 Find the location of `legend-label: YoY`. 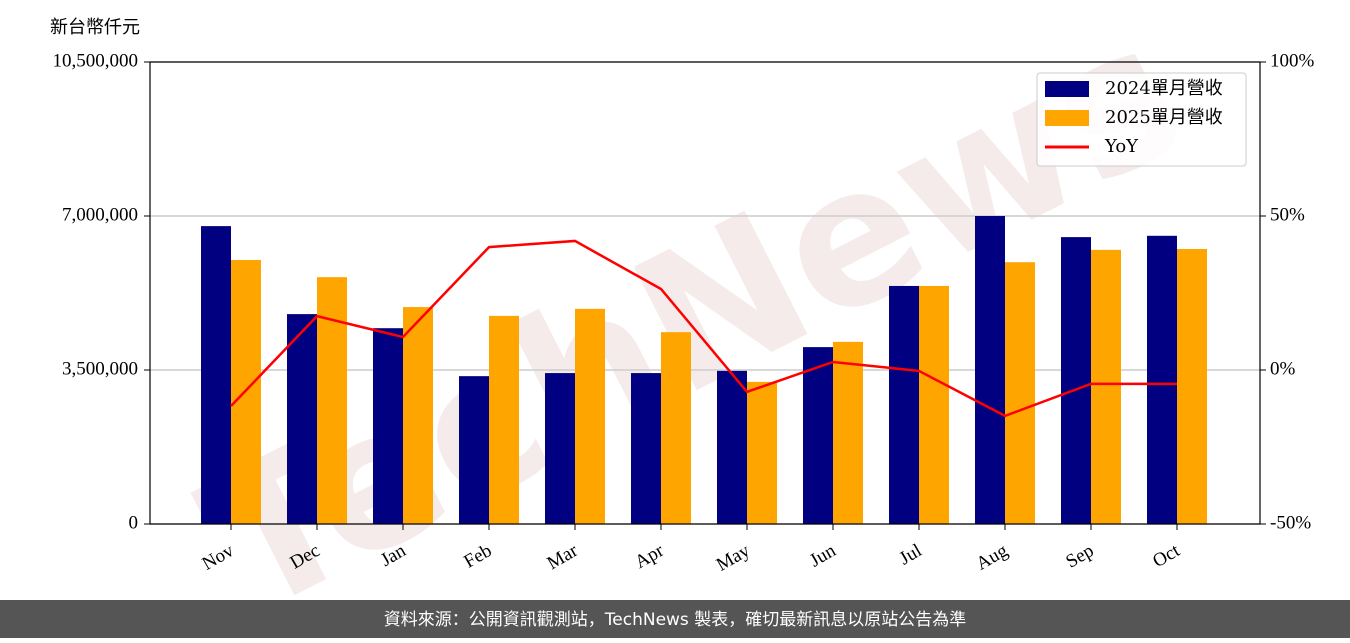

legend-label: YoY is located at coordinates (1121, 146).